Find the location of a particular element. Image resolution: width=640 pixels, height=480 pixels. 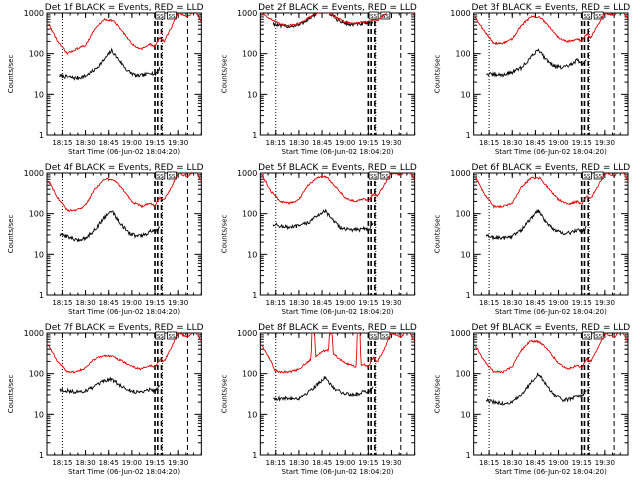

panel-title: Det 4f BLACK = Events, RED = LLD is located at coordinates (124, 168).